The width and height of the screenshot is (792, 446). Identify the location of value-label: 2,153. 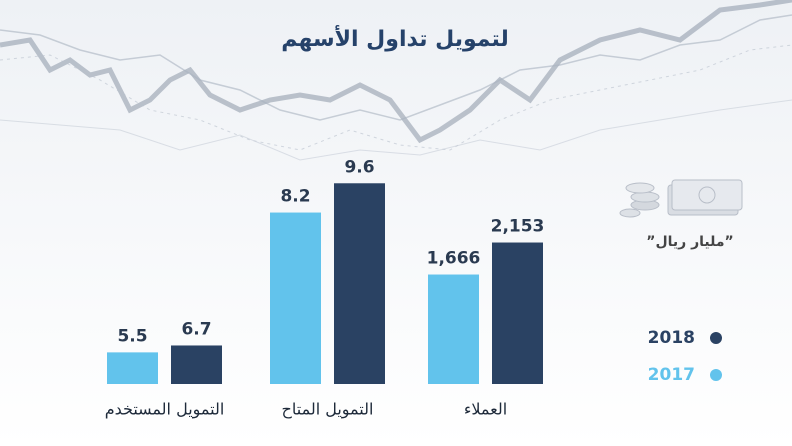
(518, 227).